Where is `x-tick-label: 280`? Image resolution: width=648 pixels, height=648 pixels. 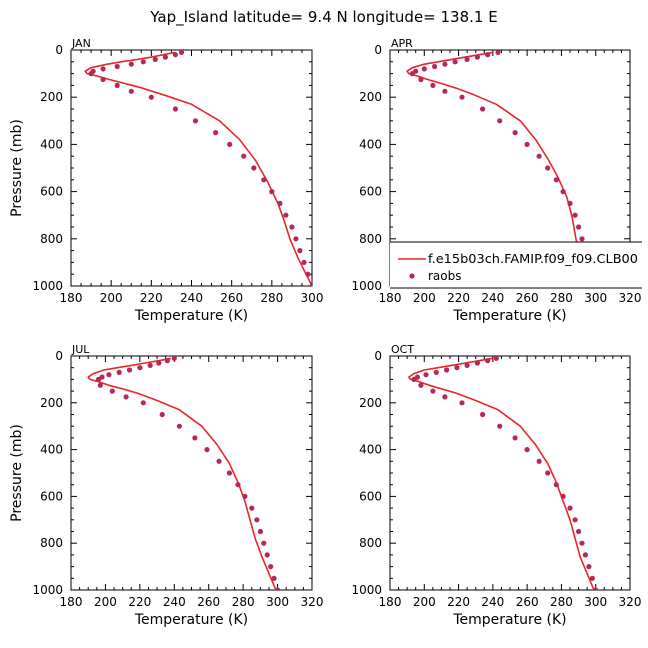
x-tick-label: 280 is located at coordinates (561, 602).